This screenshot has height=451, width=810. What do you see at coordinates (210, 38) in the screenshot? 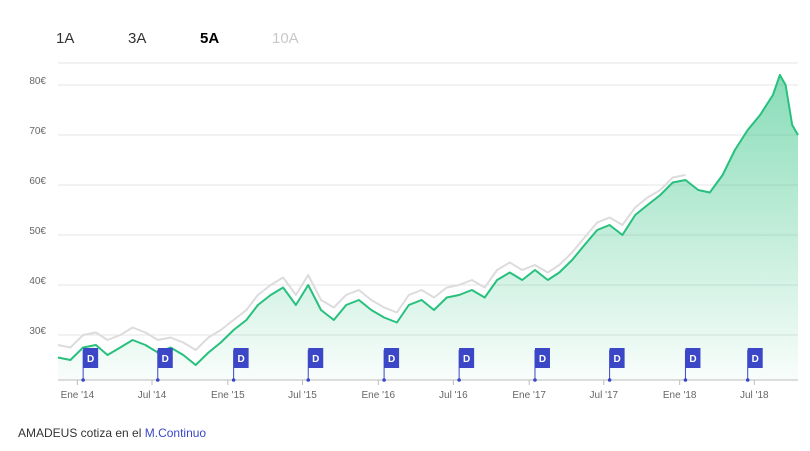
I see `range-tab-5a: 5A` at bounding box center [210, 38].